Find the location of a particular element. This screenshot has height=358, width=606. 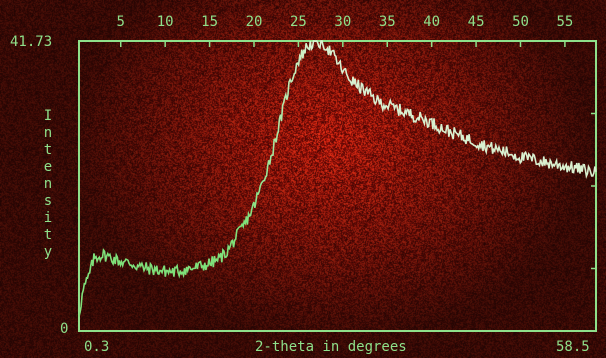

x-axis-title: 2-theta in degrees is located at coordinates (331, 347).